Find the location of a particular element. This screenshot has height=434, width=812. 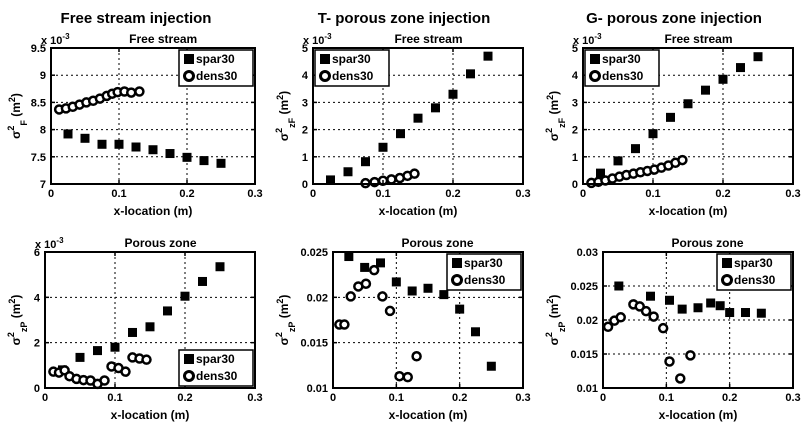

y-tick-label: 0.03 is located at coordinates (587, 253).